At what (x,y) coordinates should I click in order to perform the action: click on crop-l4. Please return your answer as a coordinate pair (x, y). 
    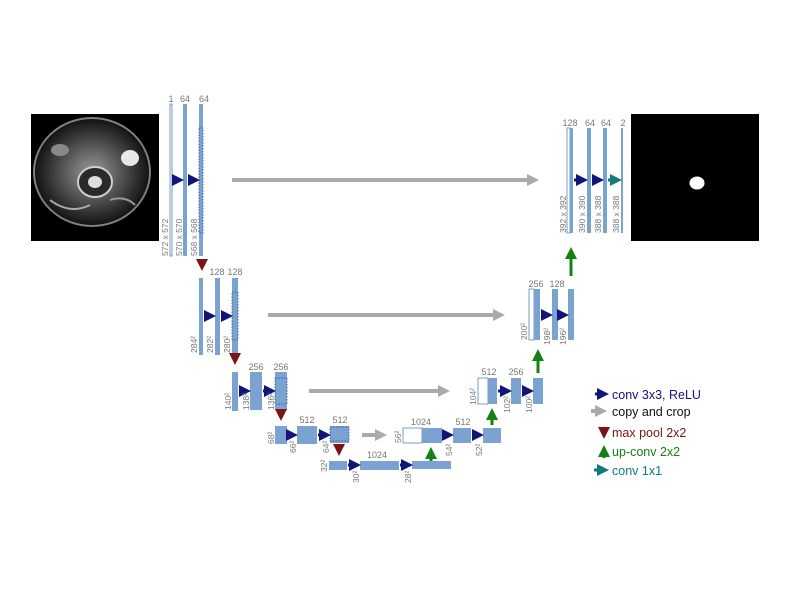
    Looking at the image, I should click on (339, 434).